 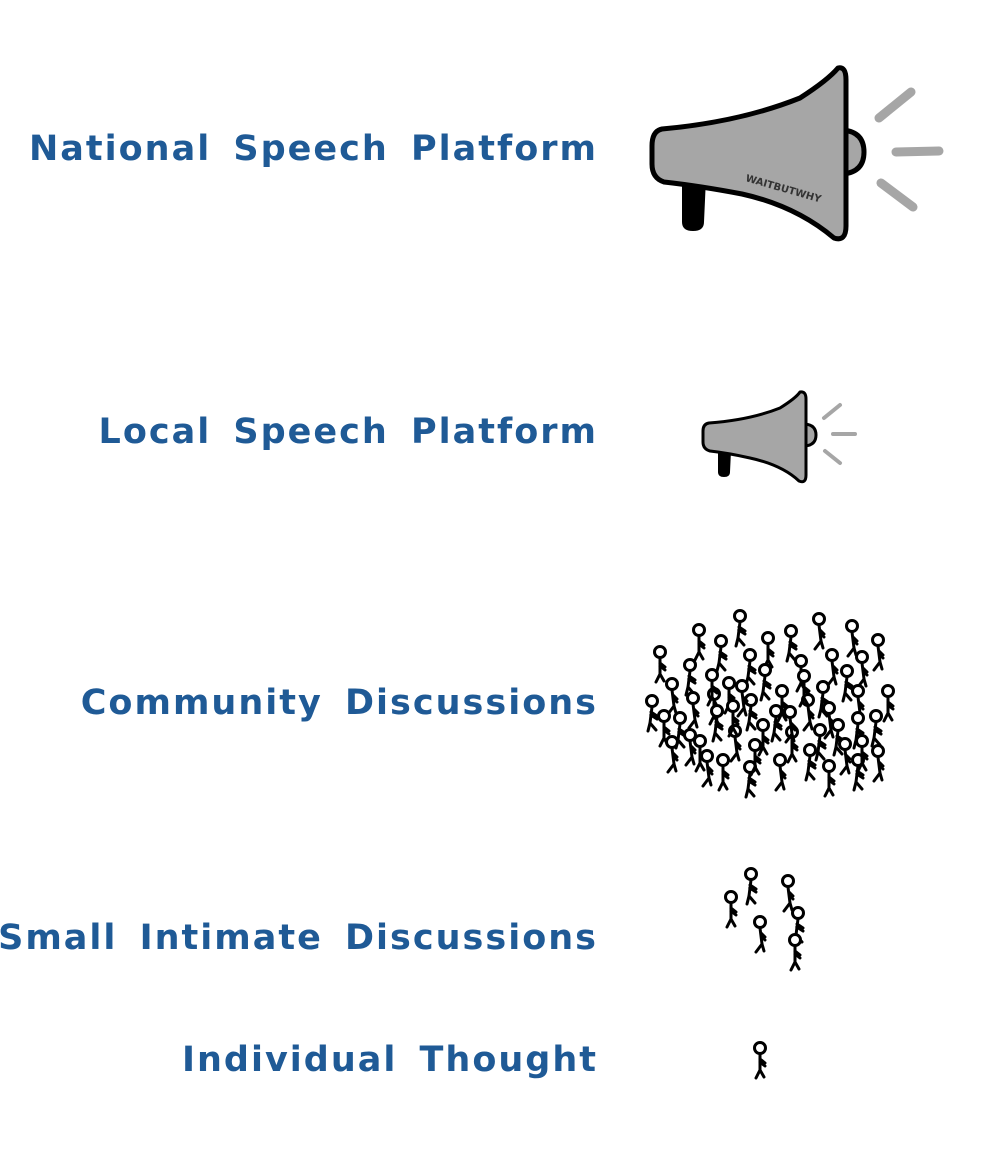 I want to click on large-megaphone-sound-lines, so click(x=909, y=149).